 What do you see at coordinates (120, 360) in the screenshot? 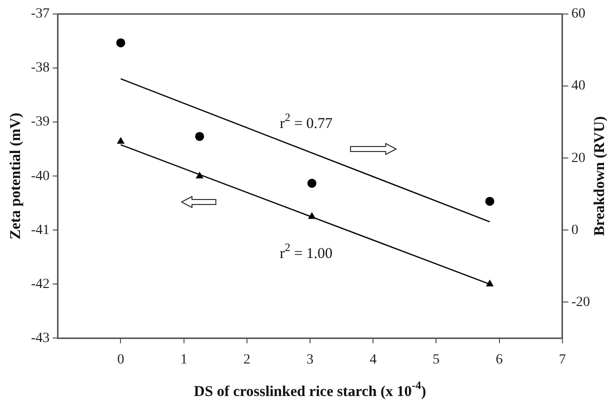
I see `x-tick-label: 0` at bounding box center [120, 360].